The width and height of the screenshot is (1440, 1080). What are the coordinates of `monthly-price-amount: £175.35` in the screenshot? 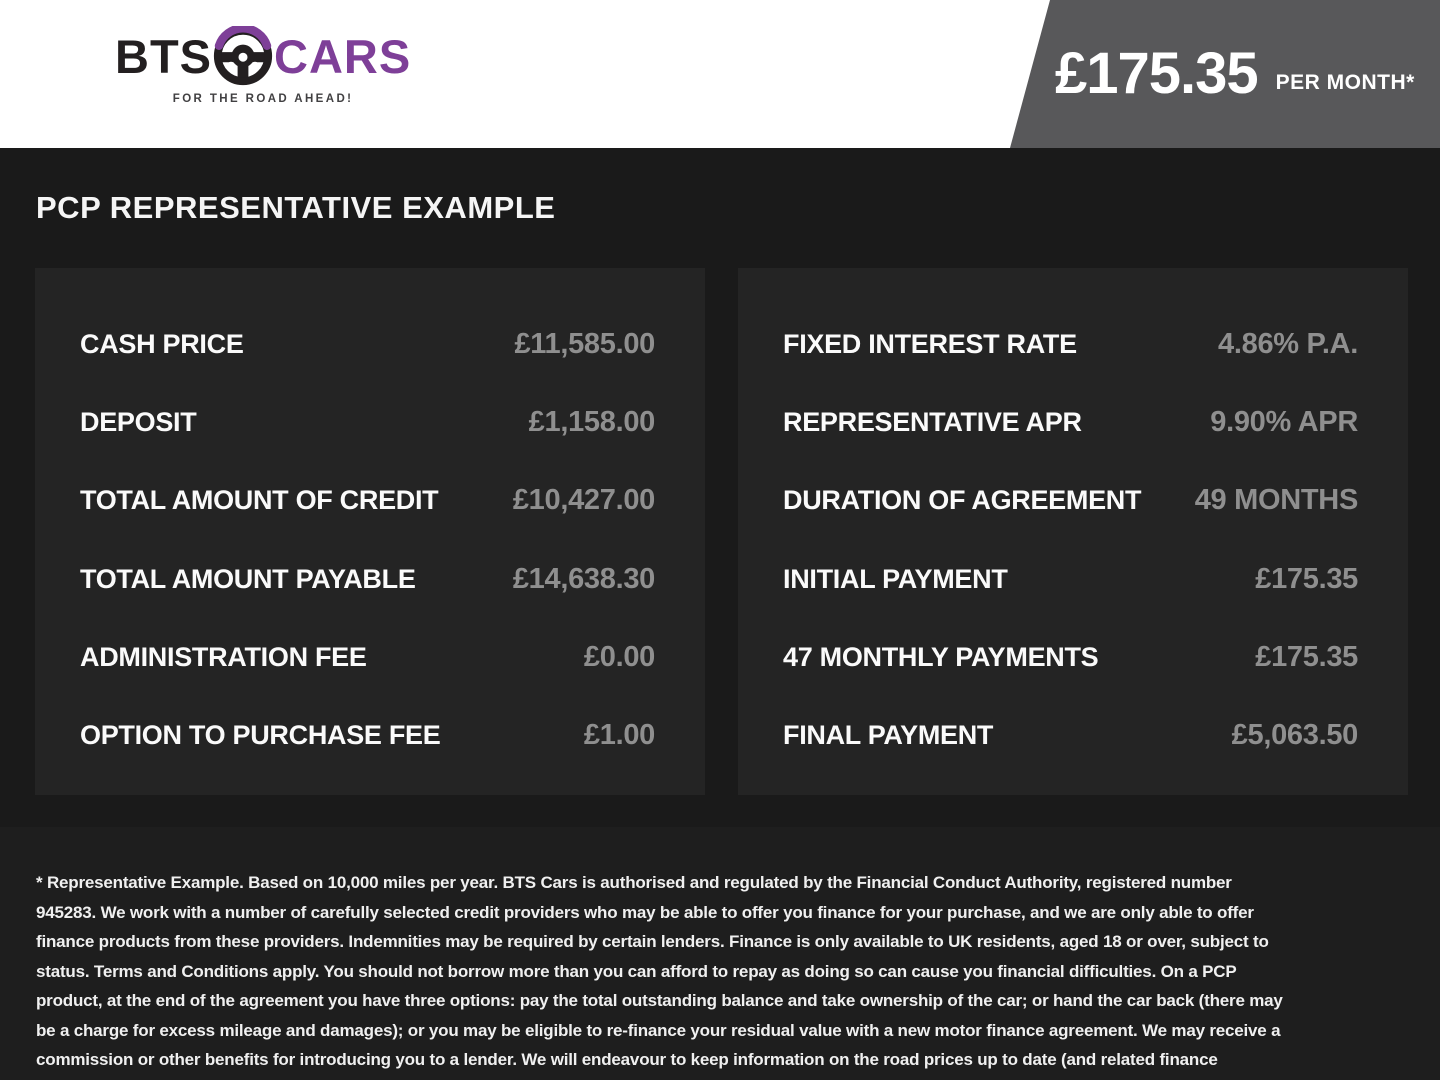 It's located at (1157, 73).